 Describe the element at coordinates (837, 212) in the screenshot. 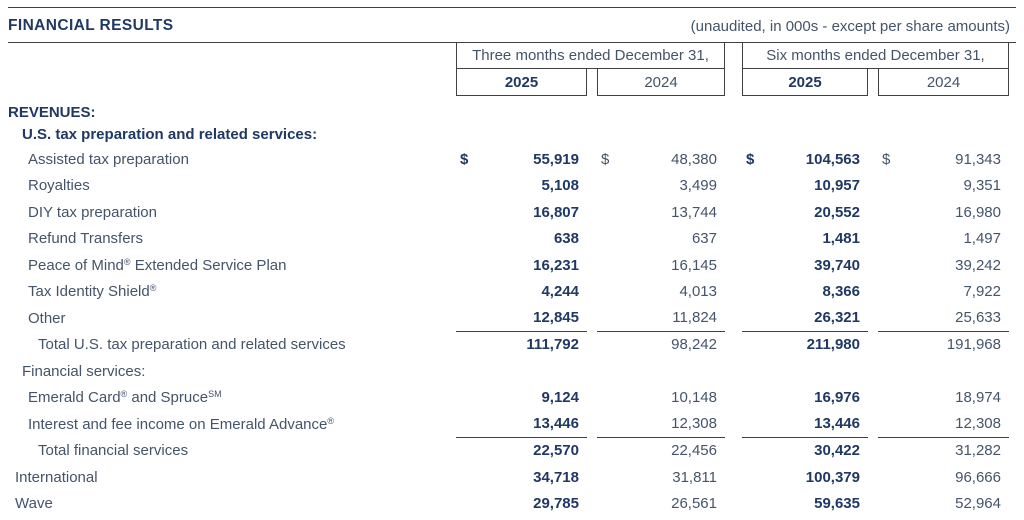

I see `value-text: 20,552` at that location.